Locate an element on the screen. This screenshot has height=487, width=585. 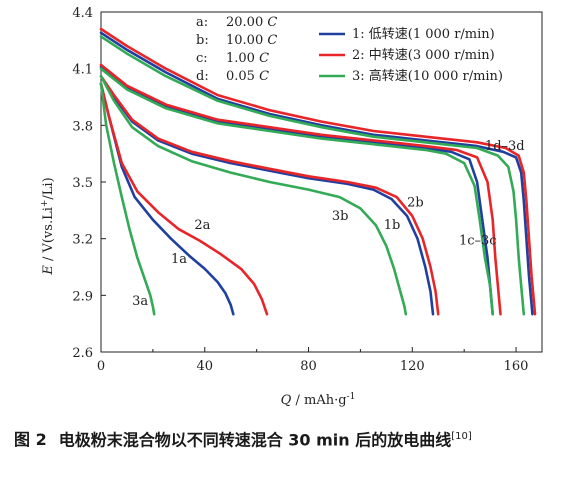
x-axis-title: Q / mAh·g-1 is located at coordinates (318, 400).